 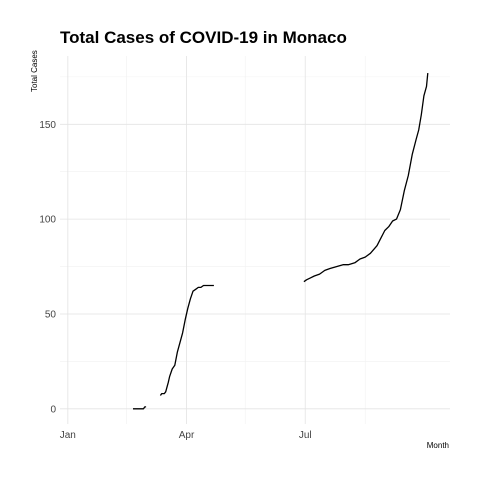 What do you see at coordinates (51, 314) in the screenshot?
I see `y-tick-label: 50` at bounding box center [51, 314].